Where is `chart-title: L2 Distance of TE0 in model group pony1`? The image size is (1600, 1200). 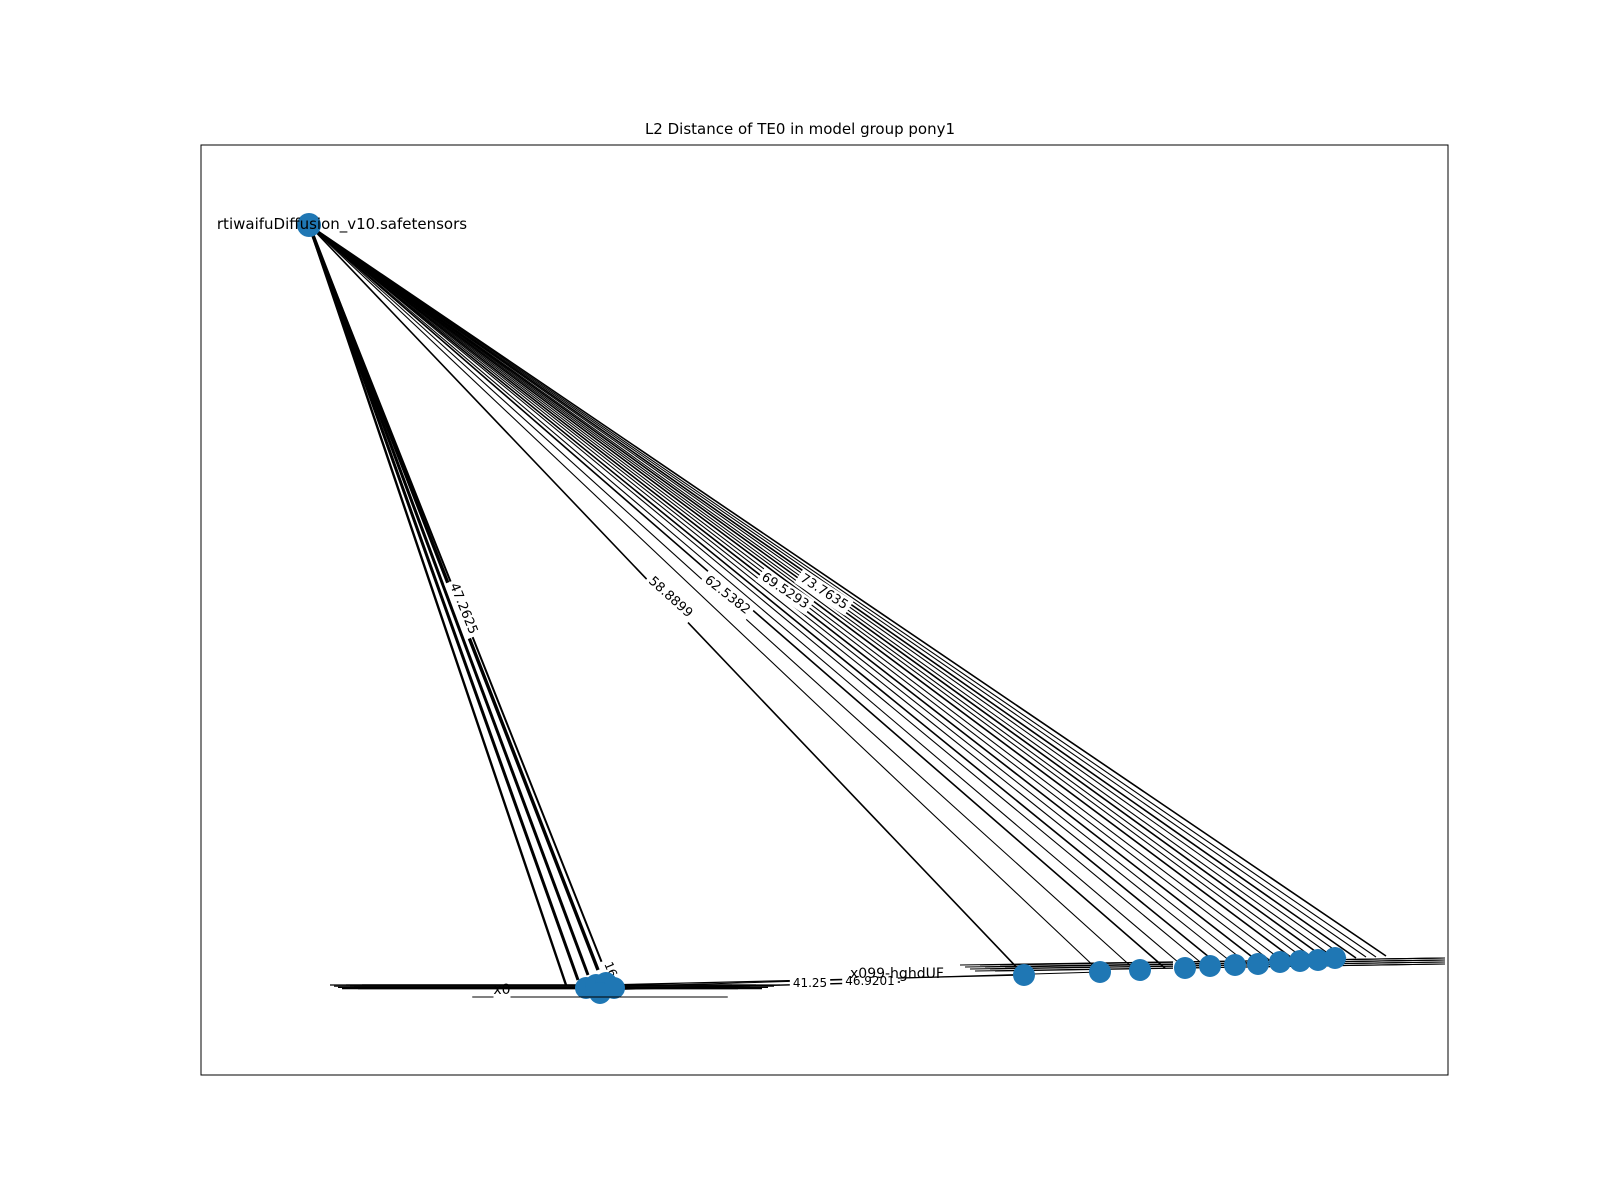 chart-title: L2 Distance of TE0 in model group pony1 is located at coordinates (800, 129).